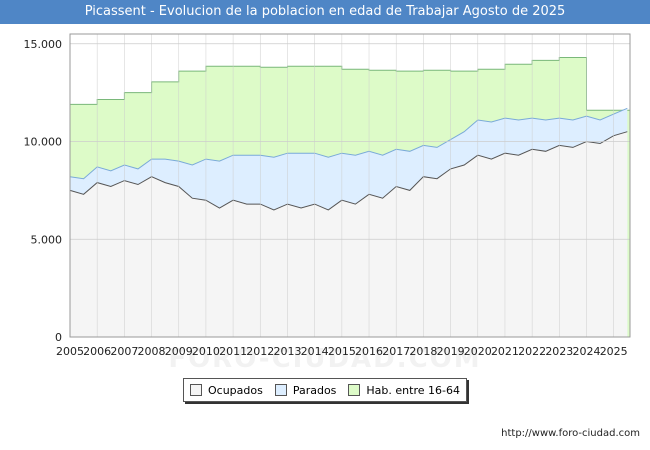 This screenshot has height=450, width=650. What do you see at coordinates (97, 351) in the screenshot?
I see `x-tick-label: 2006` at bounding box center [97, 351].